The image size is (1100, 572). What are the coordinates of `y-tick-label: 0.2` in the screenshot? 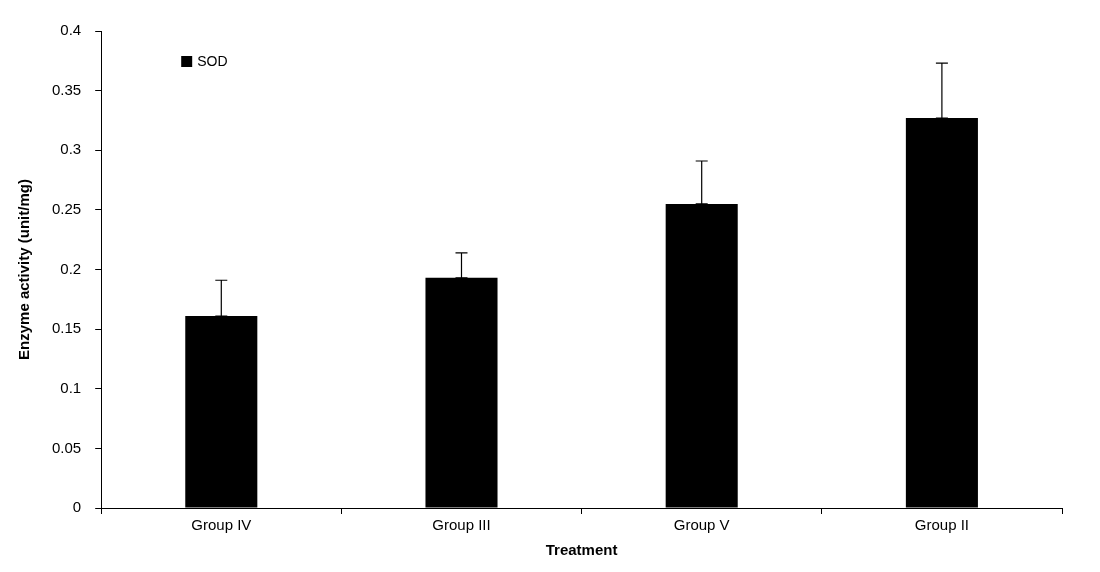 It's located at (71, 268).